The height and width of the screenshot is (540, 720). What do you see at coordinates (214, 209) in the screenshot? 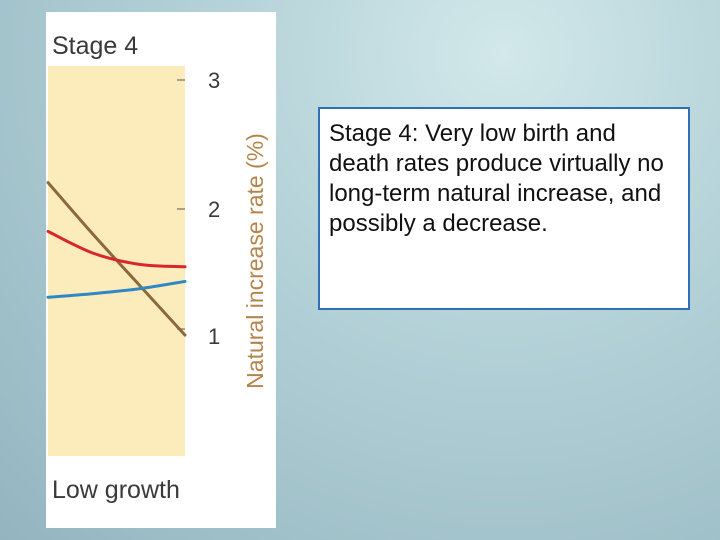
I see `y-tick-label: 2` at bounding box center [214, 209].